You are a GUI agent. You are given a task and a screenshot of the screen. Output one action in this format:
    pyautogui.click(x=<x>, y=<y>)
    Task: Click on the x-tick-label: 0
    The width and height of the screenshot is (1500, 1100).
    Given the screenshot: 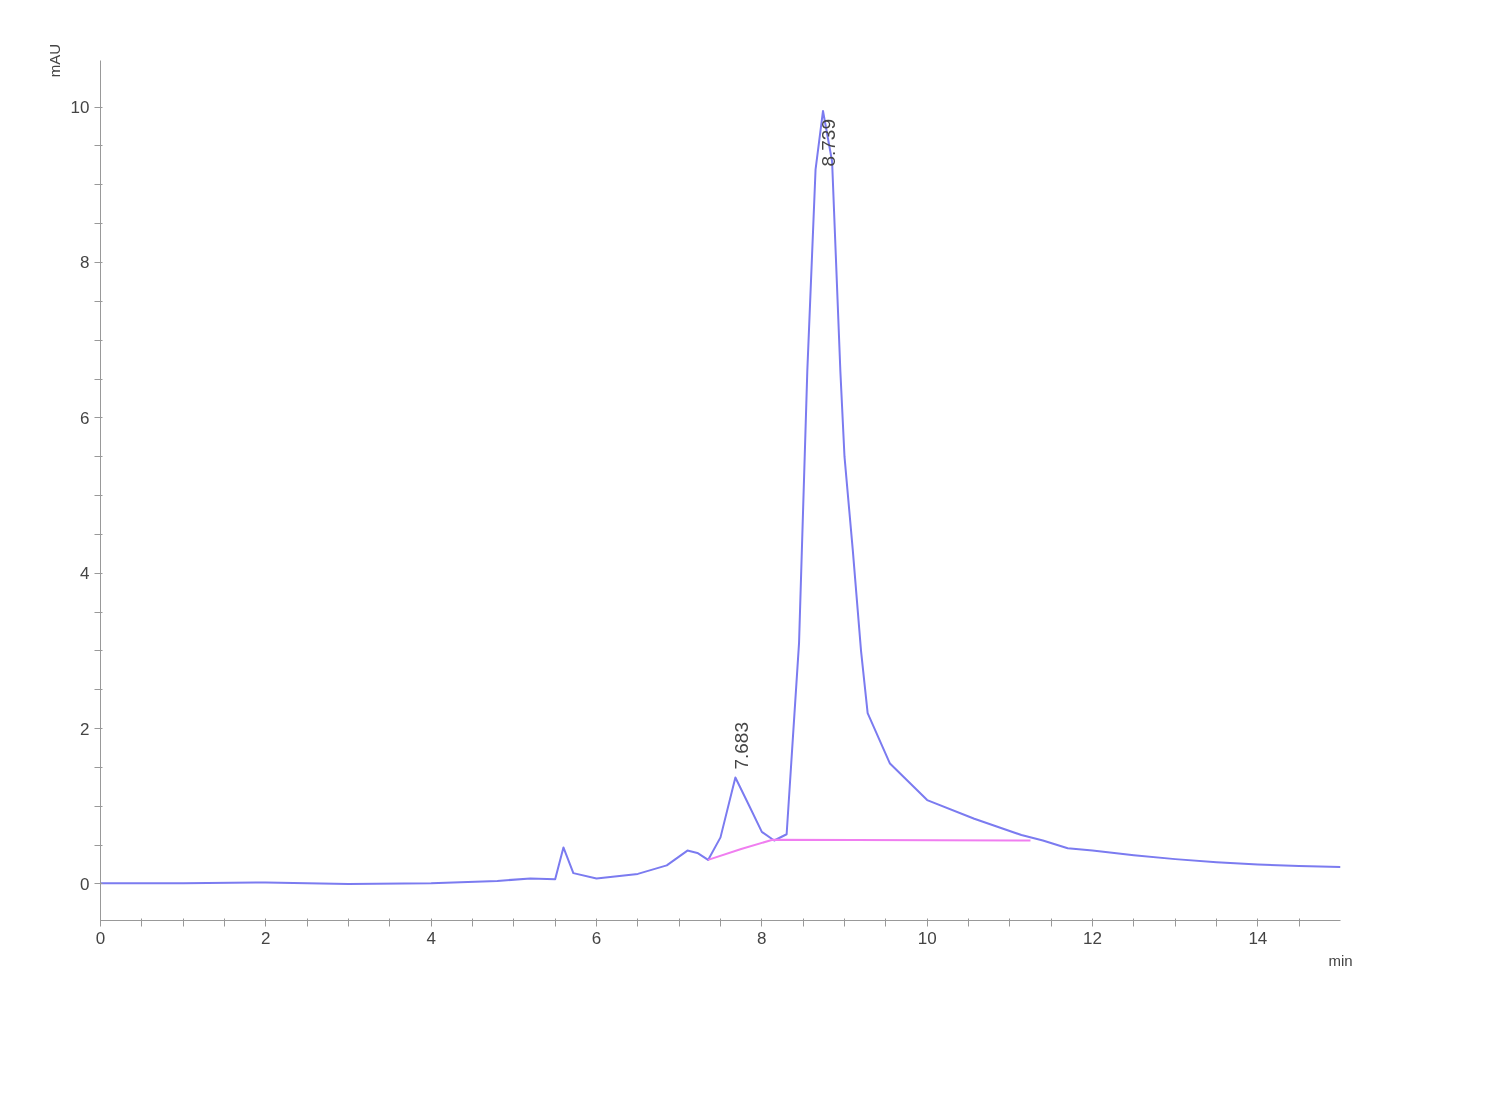 What is the action you would take?
    pyautogui.click(x=100, y=938)
    